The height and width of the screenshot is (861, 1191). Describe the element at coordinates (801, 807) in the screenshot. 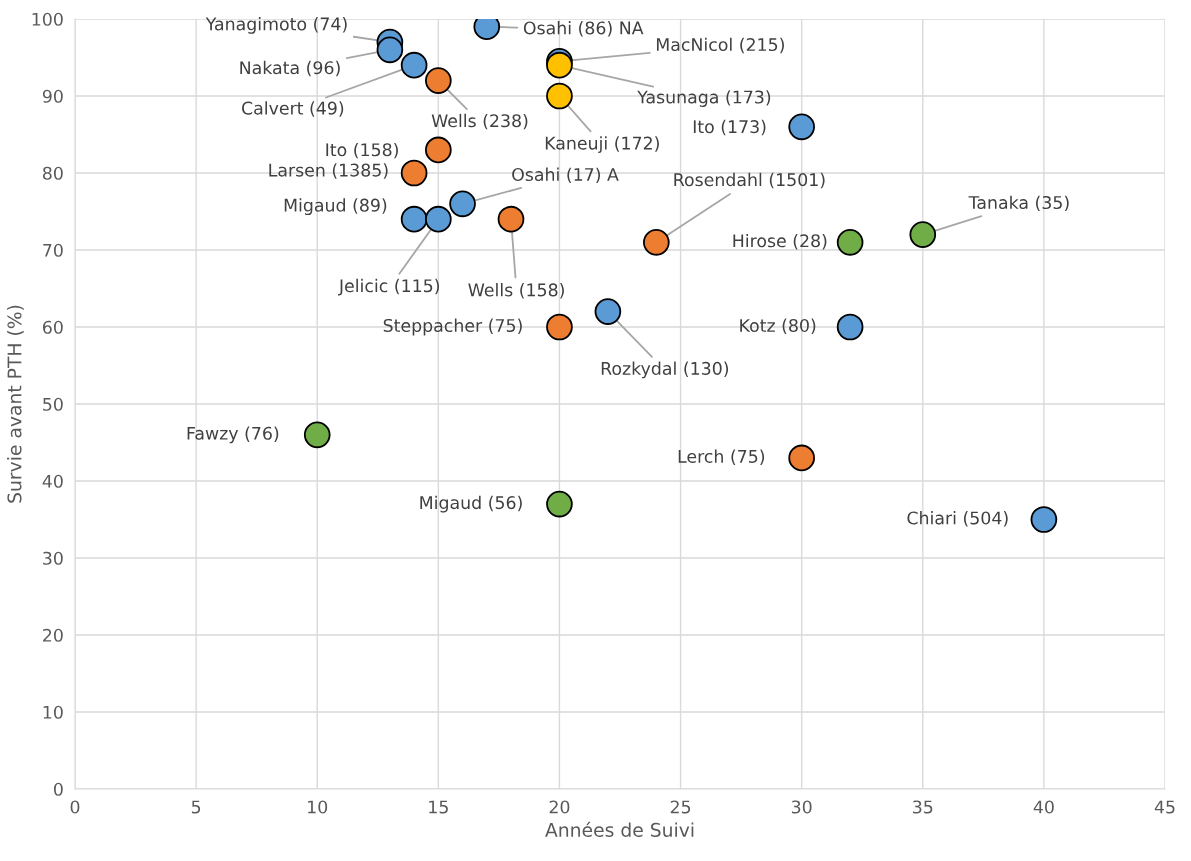

I see `x-tick-label: 30` at that location.